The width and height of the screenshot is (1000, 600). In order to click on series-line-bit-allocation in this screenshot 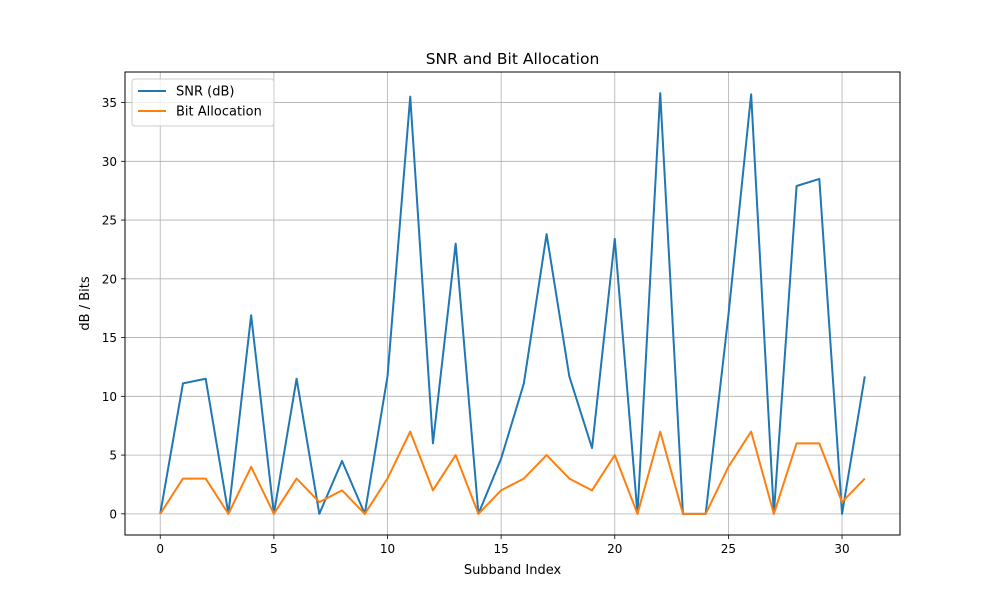, I will do `click(512, 472)`.